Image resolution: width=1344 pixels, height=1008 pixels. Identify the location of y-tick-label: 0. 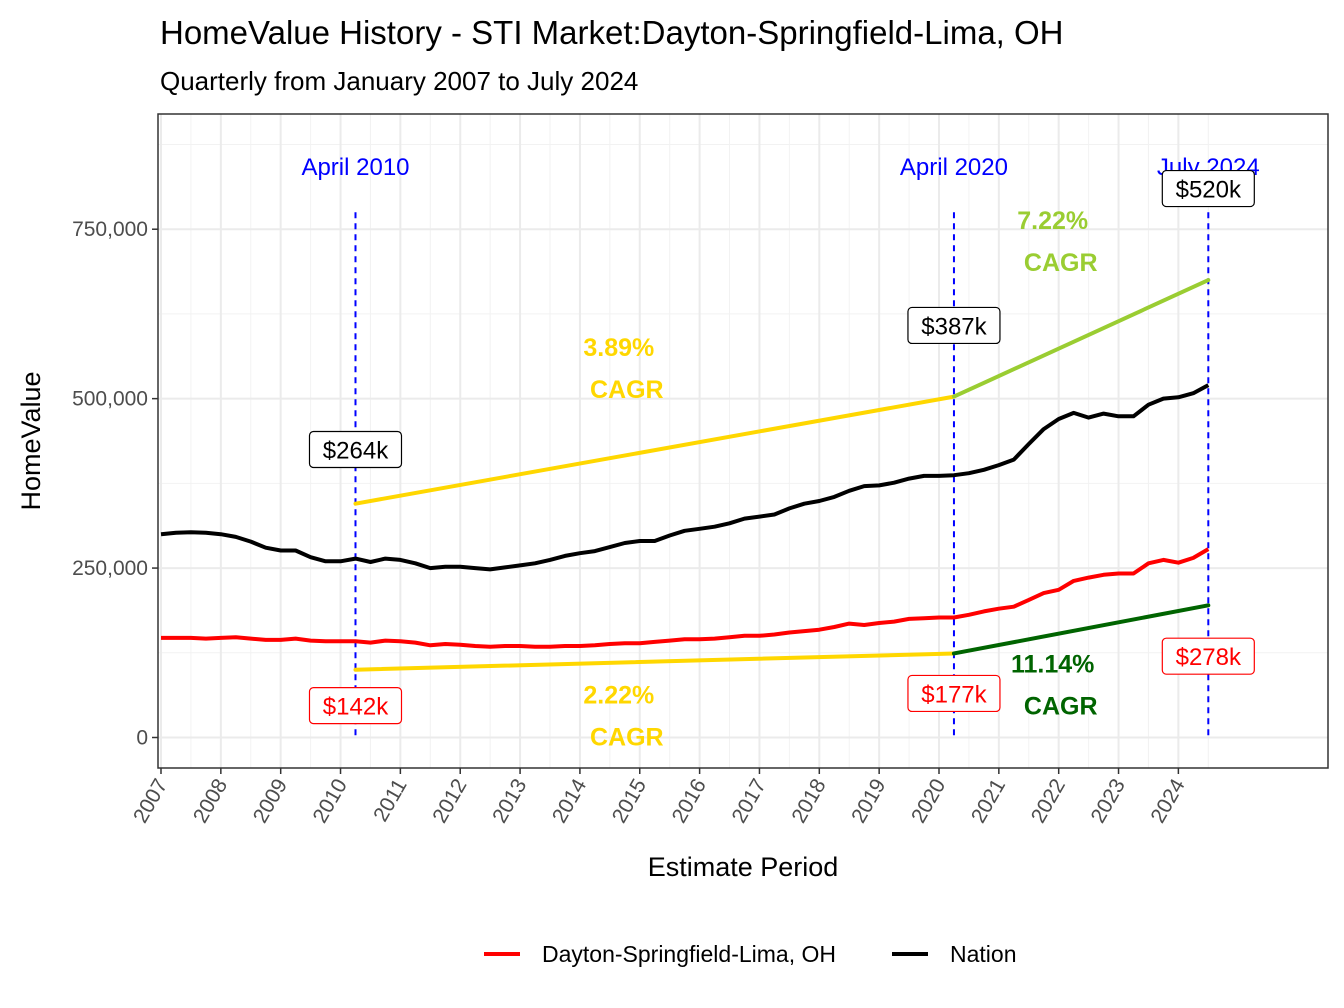
(142, 738).